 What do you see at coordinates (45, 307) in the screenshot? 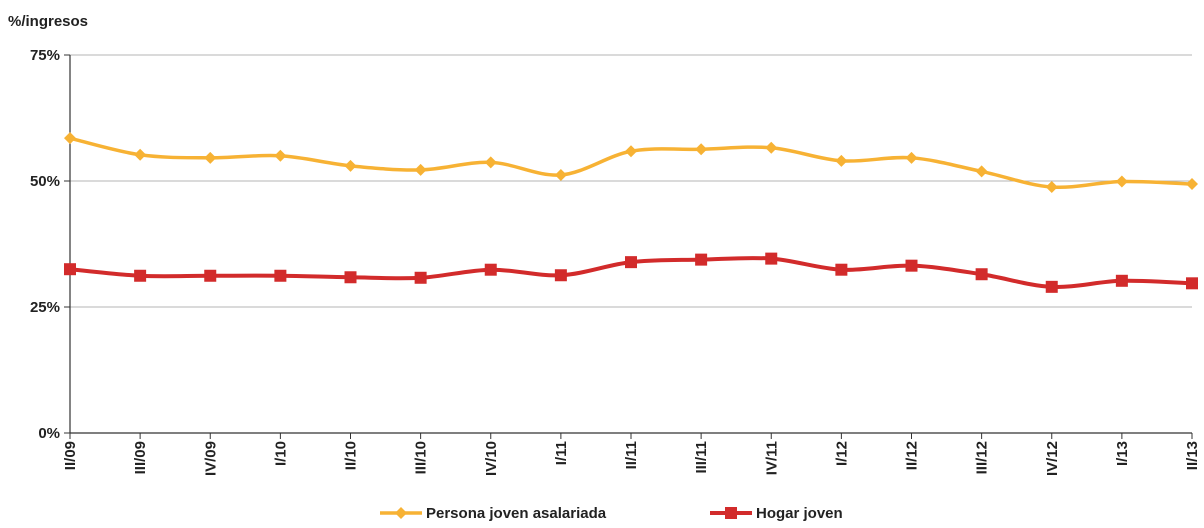
I see `y-tick-label: 25%` at bounding box center [45, 307].